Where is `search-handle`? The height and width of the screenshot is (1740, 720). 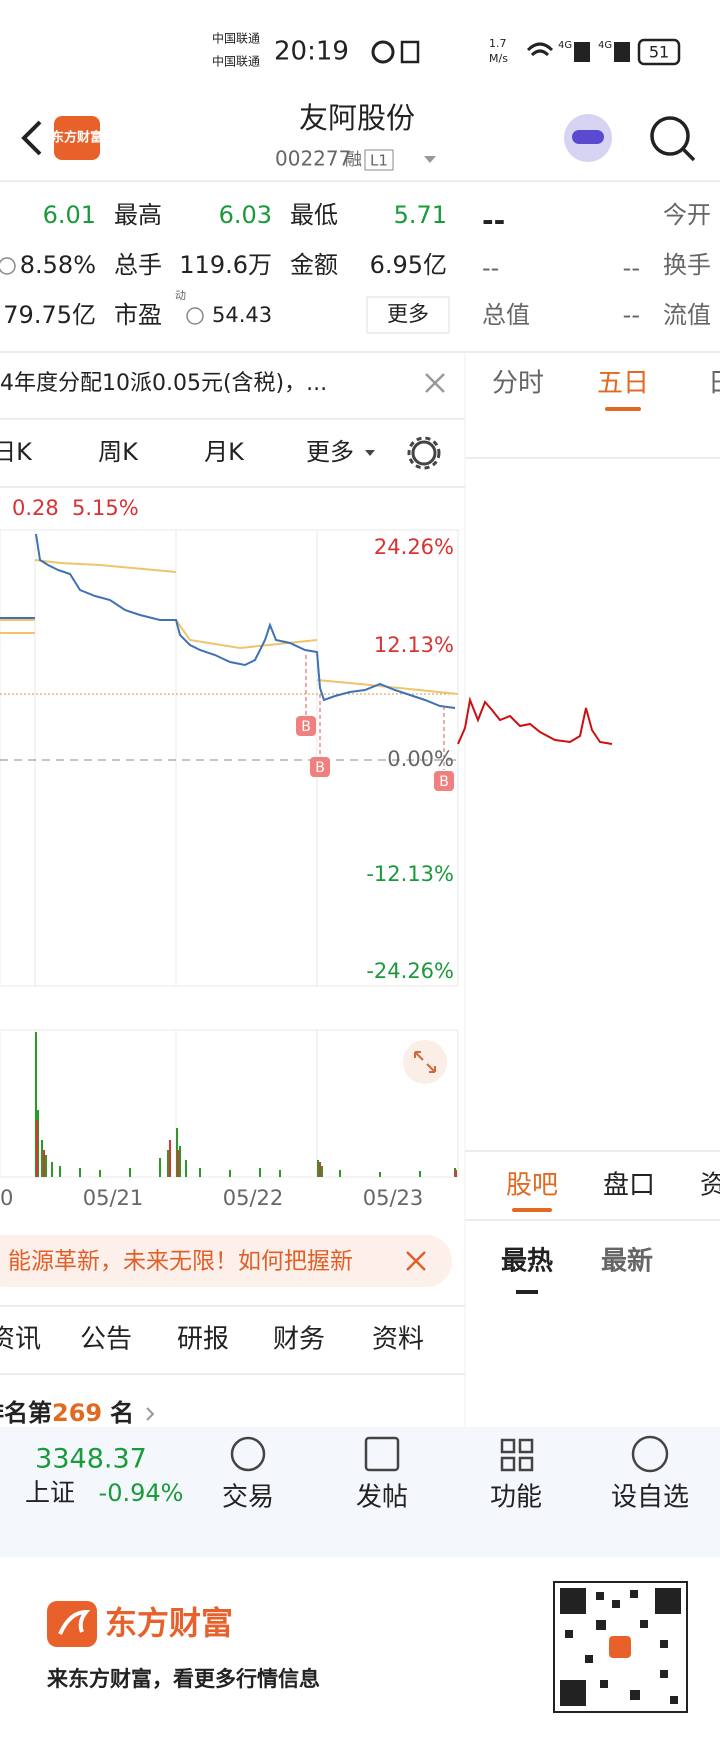
search-handle is located at coordinates (688, 154).